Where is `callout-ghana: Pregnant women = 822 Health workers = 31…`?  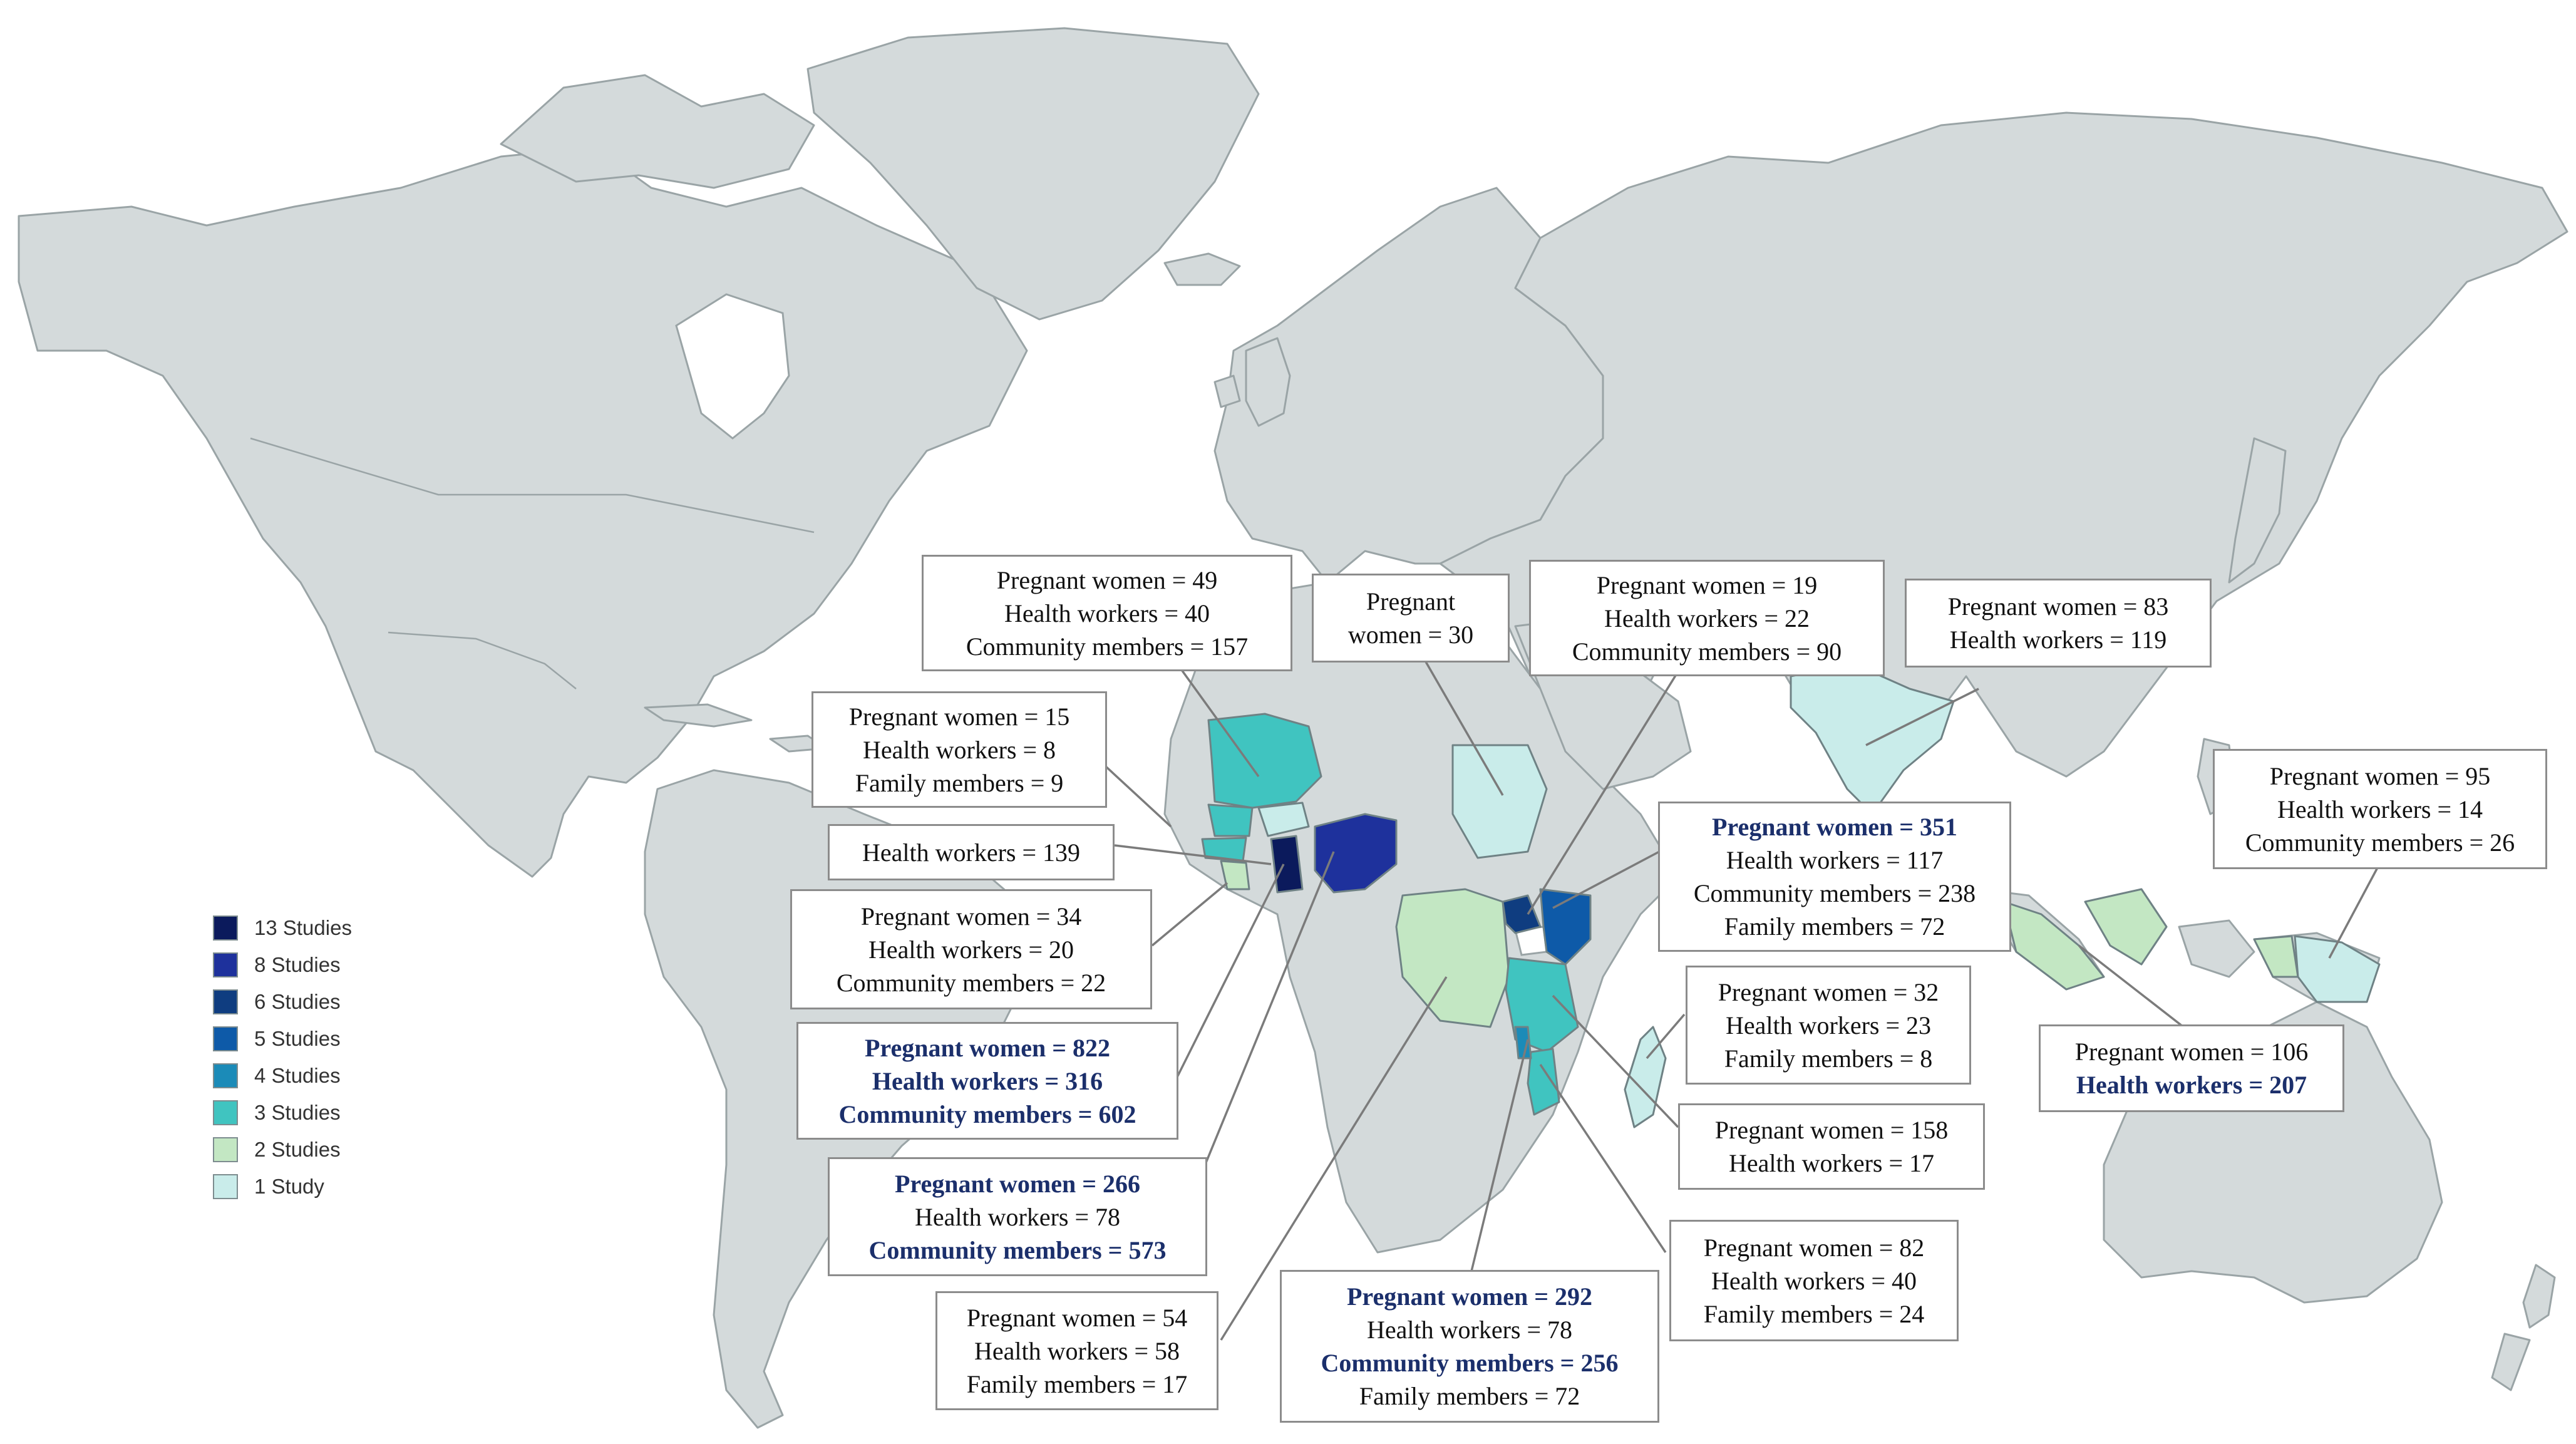 callout-ghana: Pregnant women = 822 Health workers = 31… is located at coordinates (987, 1081).